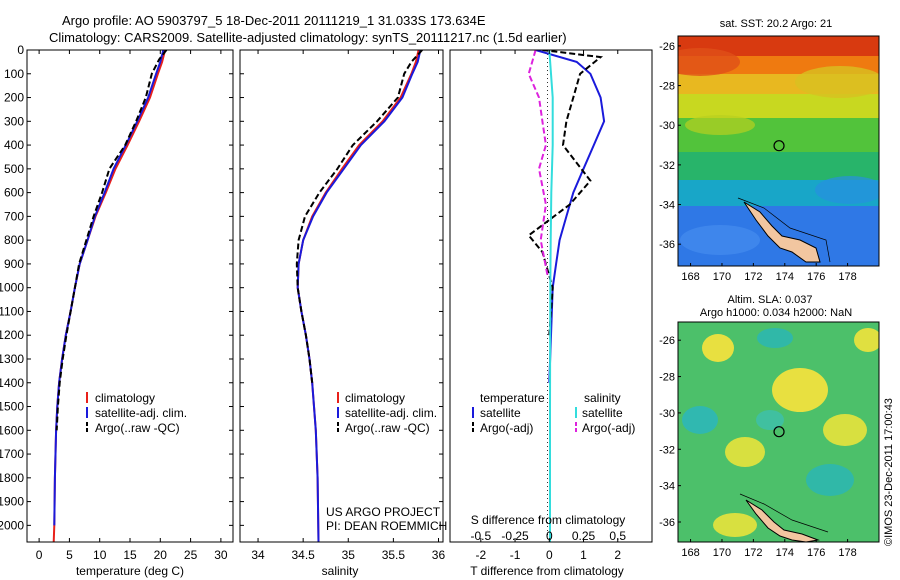 The image size is (900, 580). I want to click on imos-credit: ©IMOS 23-Dec-2011 17:00:43, so click(889, 472).